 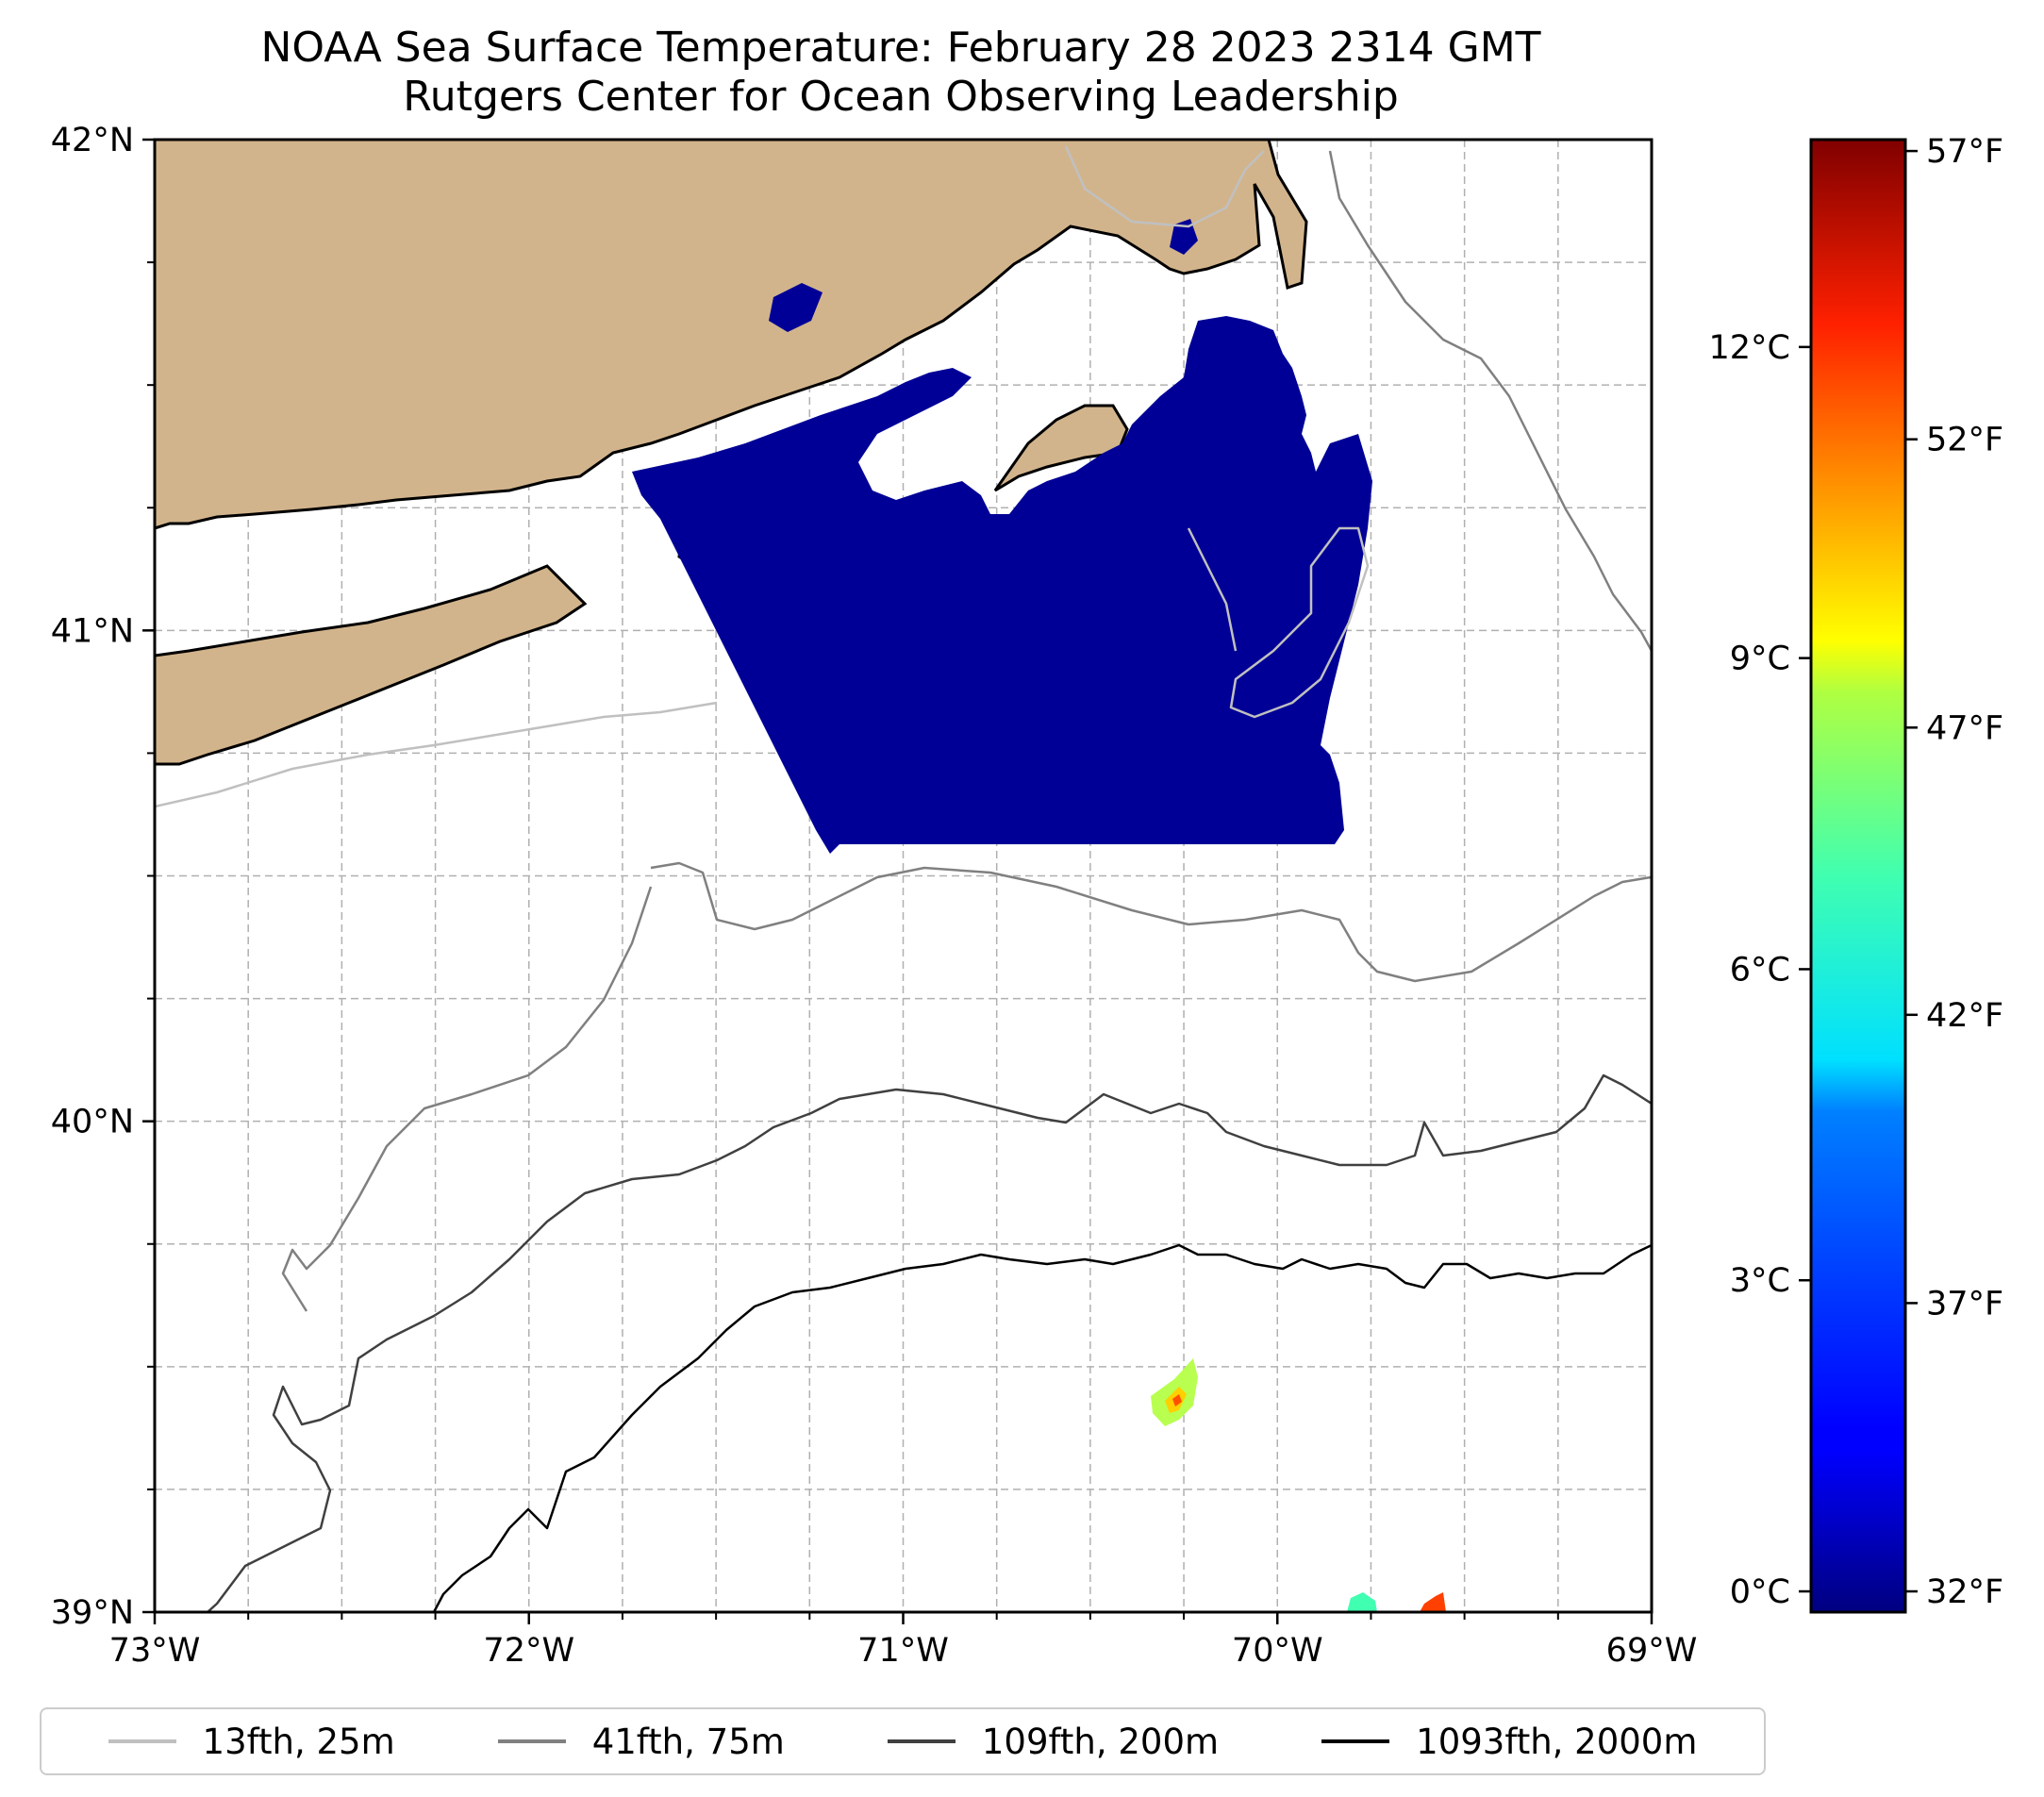 I want to click on colorbar-celsius-axis: 0°C 3°C 6°C 9°C 12°C, so click(x=1760, y=970).